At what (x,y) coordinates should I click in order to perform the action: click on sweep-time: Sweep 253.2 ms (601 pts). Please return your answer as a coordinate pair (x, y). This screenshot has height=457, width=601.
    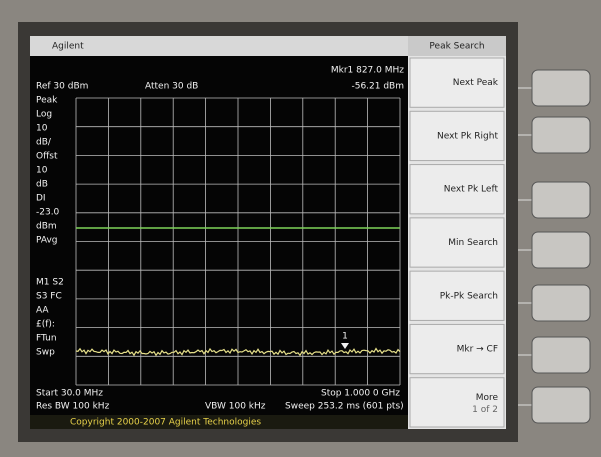
    Looking at the image, I should click on (344, 407).